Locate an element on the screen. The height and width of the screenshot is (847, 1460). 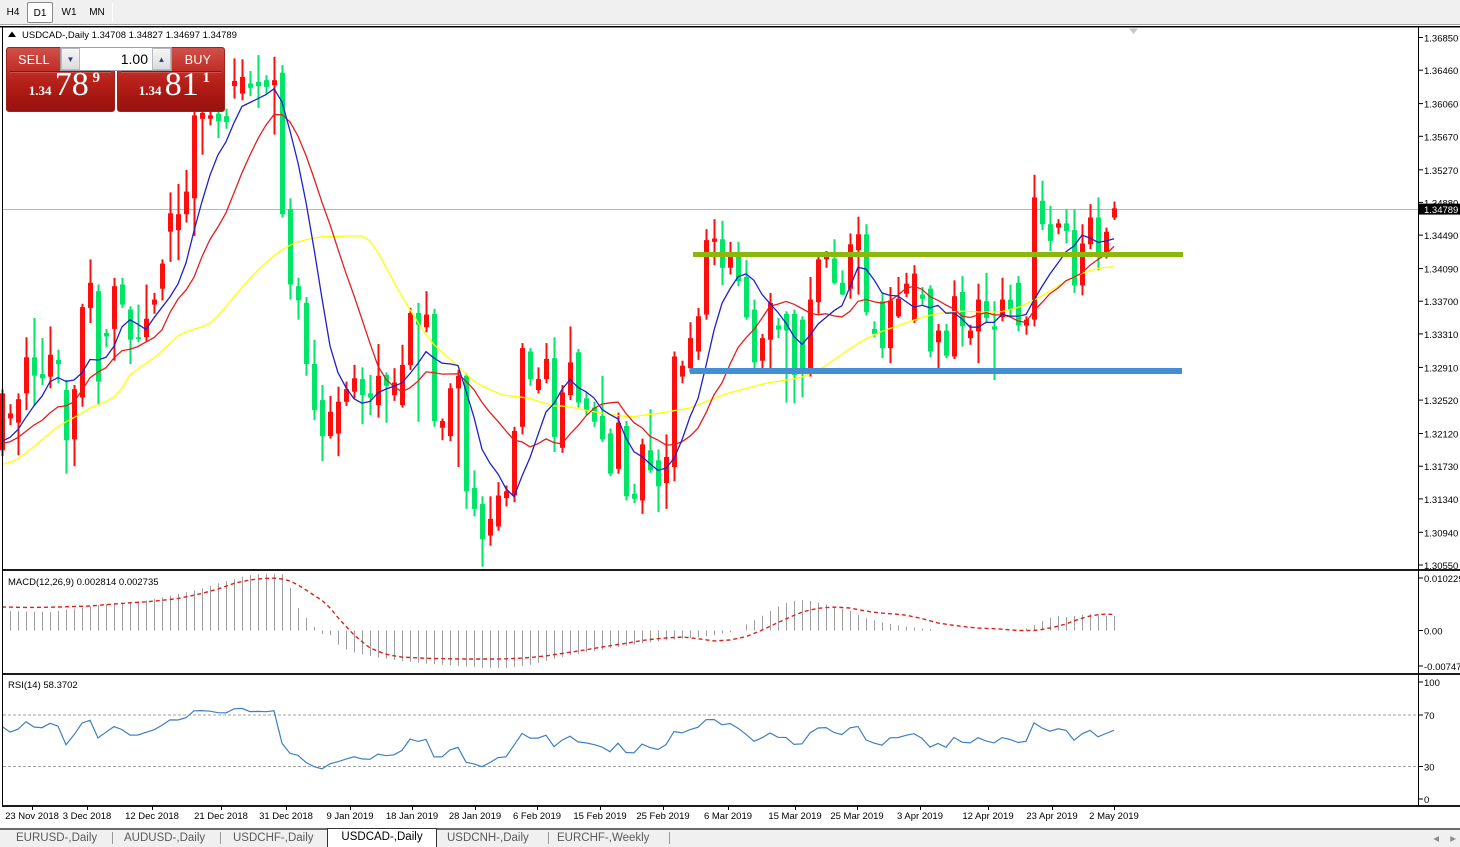
svg-text: 3 Apr 2019 is located at coordinates (920, 816).